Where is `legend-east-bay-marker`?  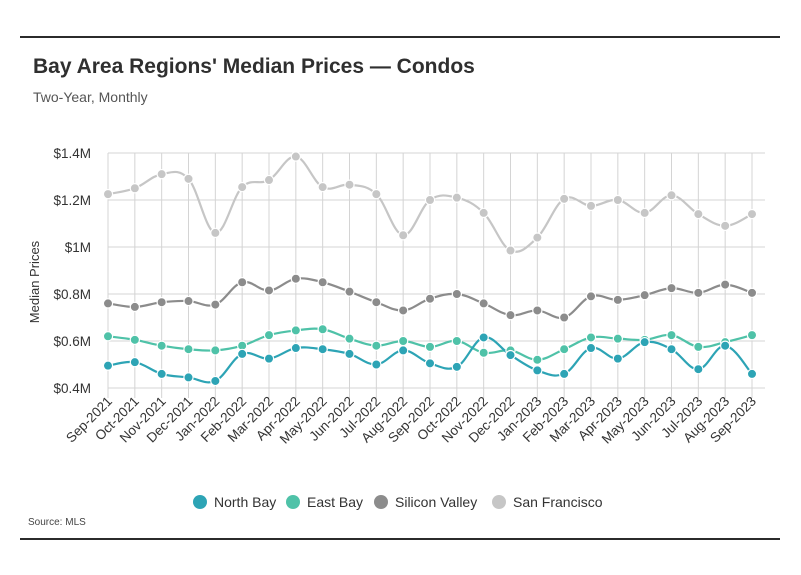
legend-east-bay-marker is located at coordinates (293, 502).